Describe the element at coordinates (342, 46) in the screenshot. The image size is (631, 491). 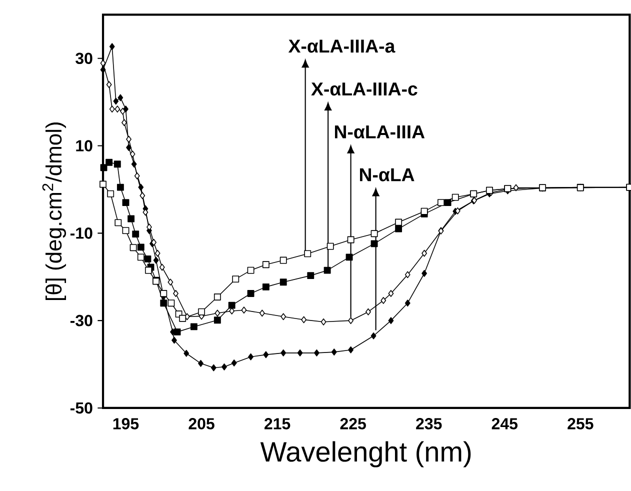
I see `annotation: X-αLA-IIIA-a` at that location.